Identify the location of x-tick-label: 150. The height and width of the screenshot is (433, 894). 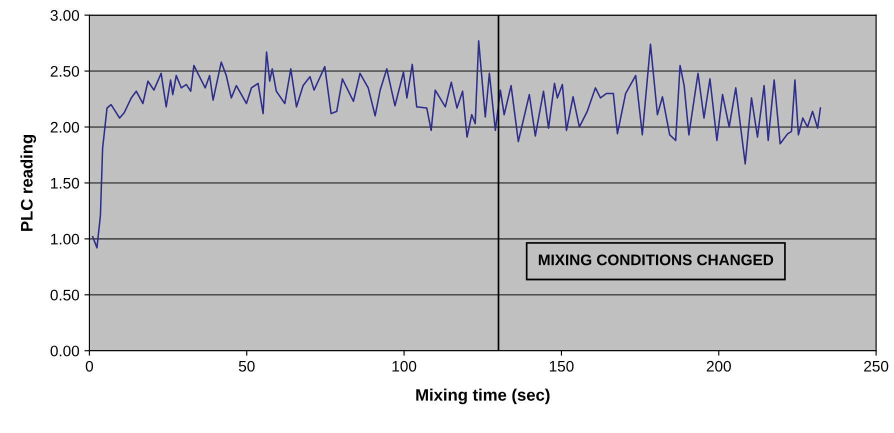
(562, 366).